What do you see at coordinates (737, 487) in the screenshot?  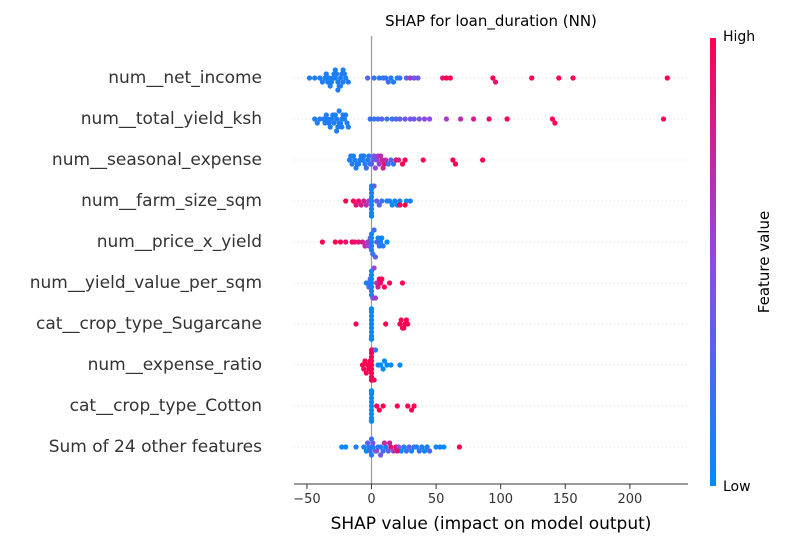 I see `colorbar-low-label: Low` at bounding box center [737, 487].